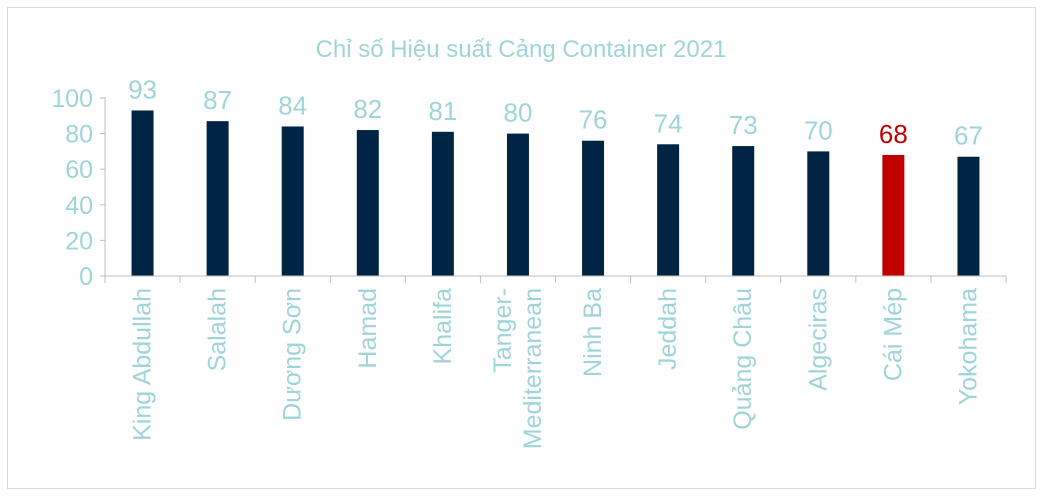 The image size is (1047, 501). Describe the element at coordinates (968, 136) in the screenshot. I see `data-label: 67` at that location.